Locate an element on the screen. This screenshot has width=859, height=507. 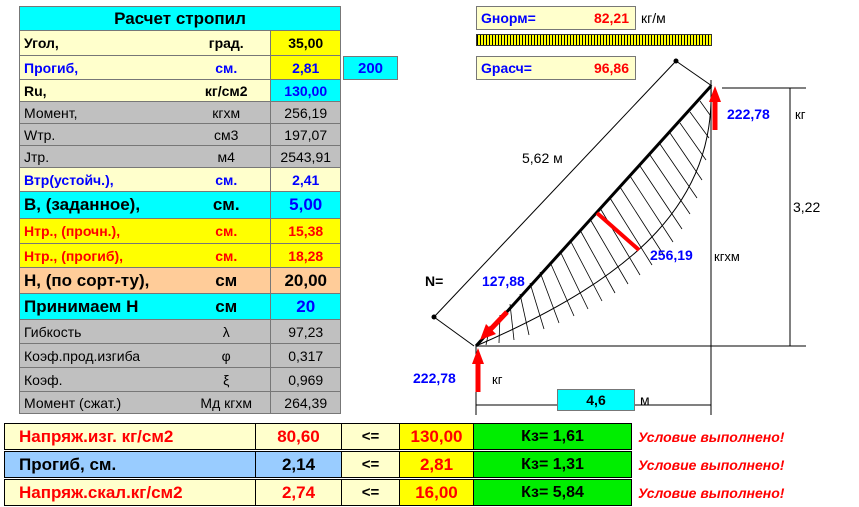
param-label: Коэф.прод.изгиба is located at coordinates (101, 355).